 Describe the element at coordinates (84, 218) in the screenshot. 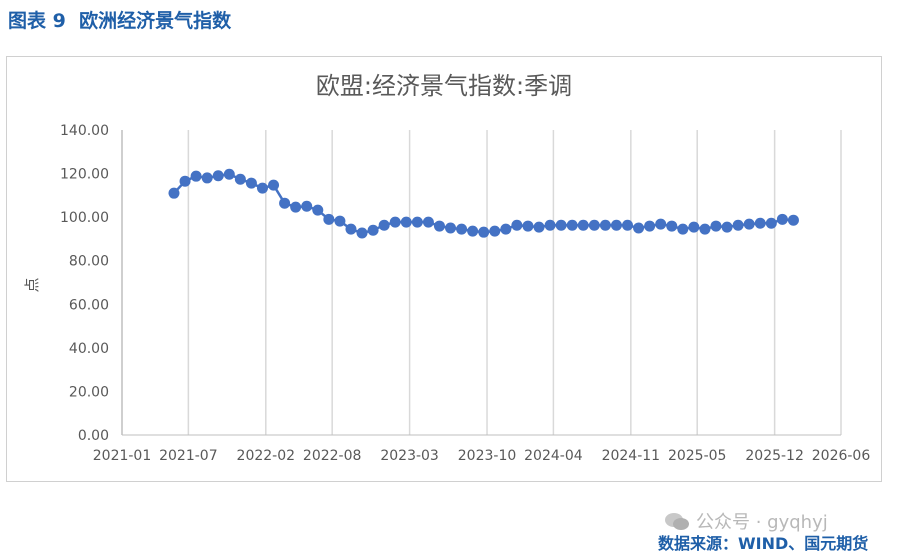

I see `y-tick-label: 100.00` at that location.